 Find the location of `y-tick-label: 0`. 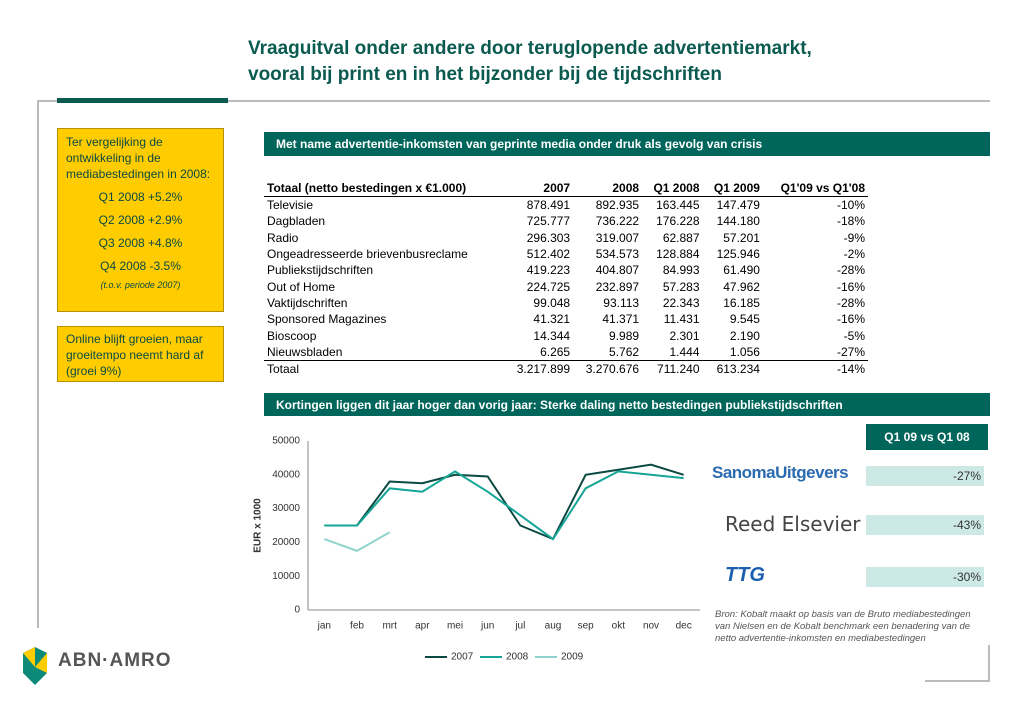

y-tick-label: 0 is located at coordinates (297, 610).